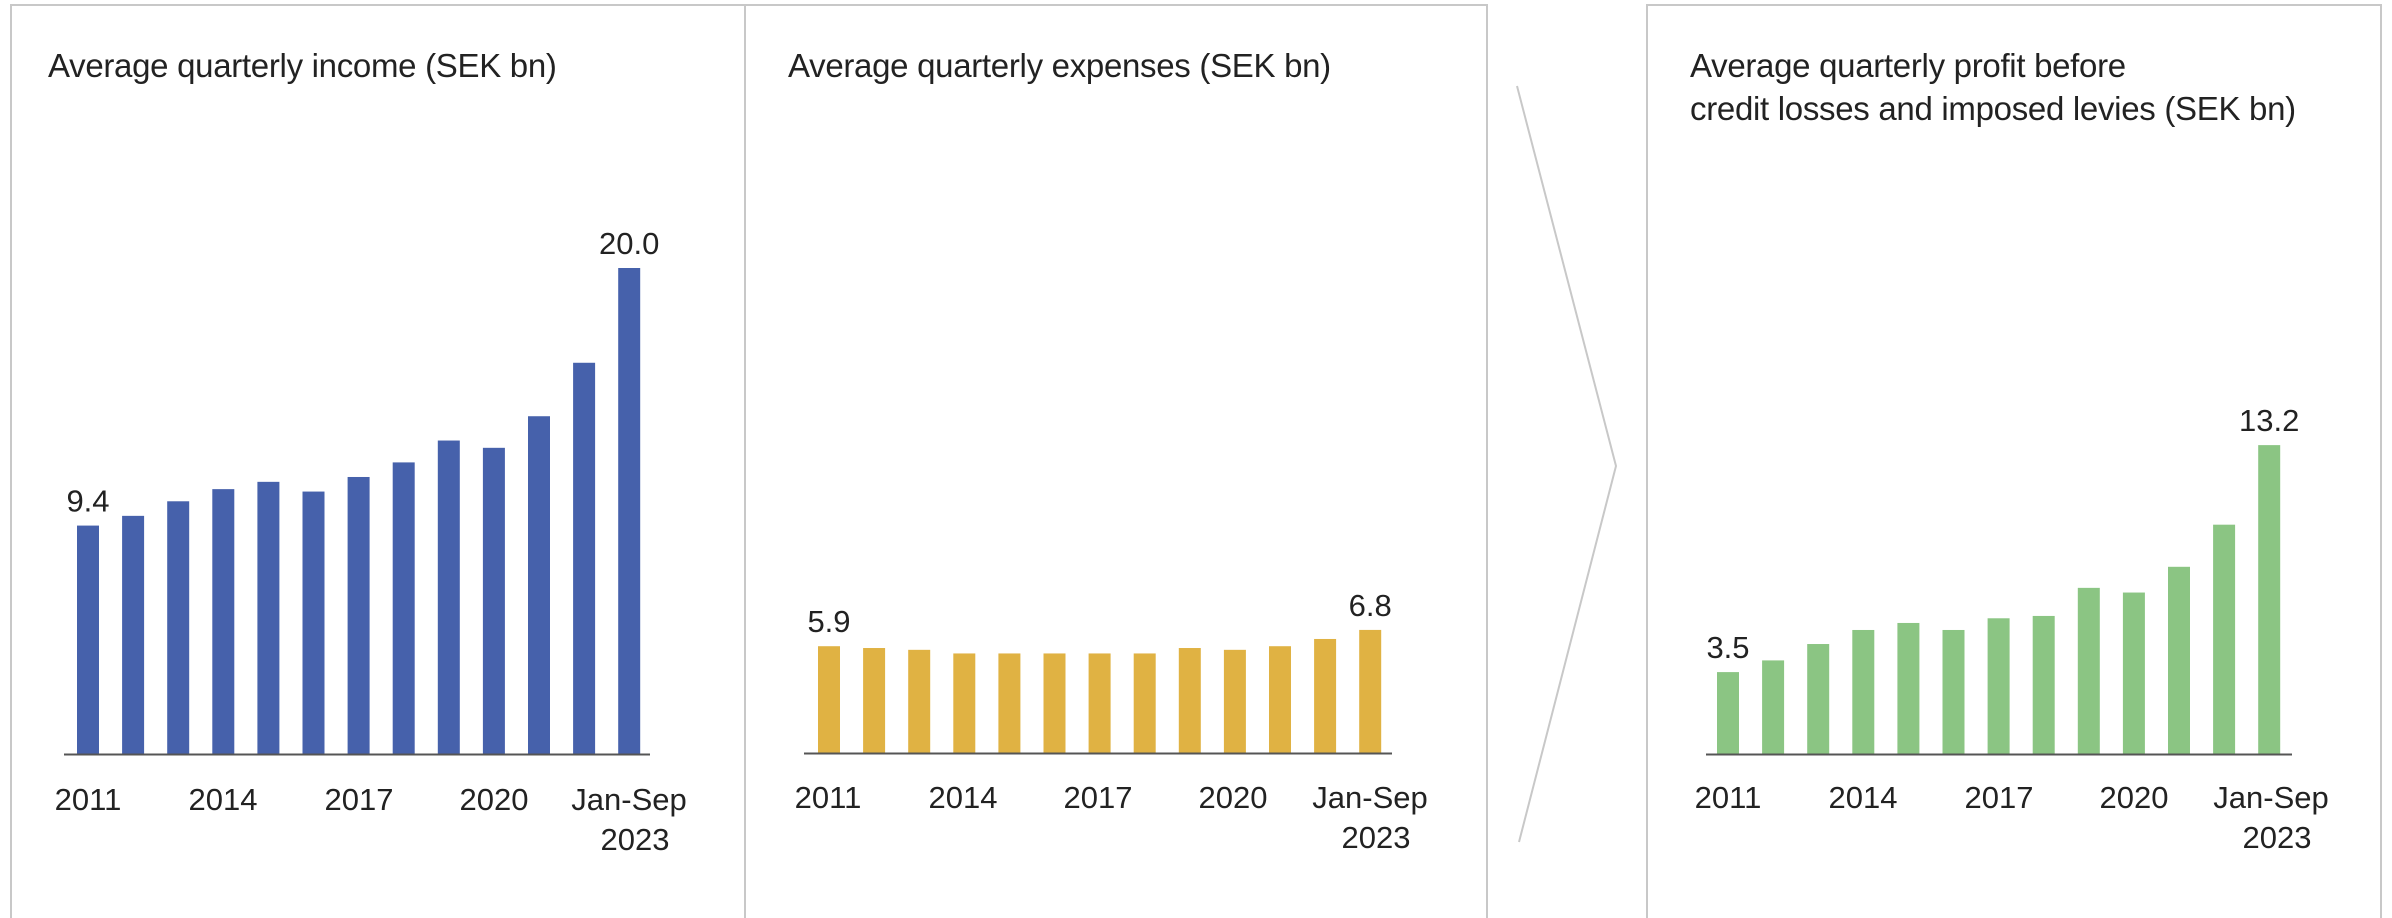 The height and width of the screenshot is (918, 2392). What do you see at coordinates (2134, 797) in the screenshot?
I see `profit-tick-label-3: 2020` at bounding box center [2134, 797].